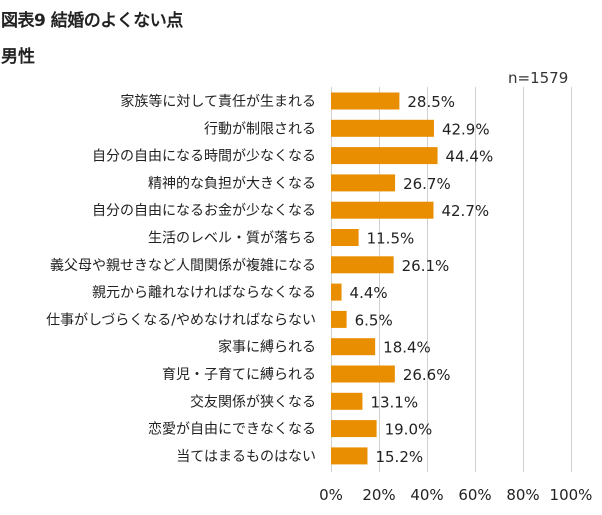 The width and height of the screenshot is (602, 515). What do you see at coordinates (369, 293) in the screenshot?
I see `value-label: 4.4%` at bounding box center [369, 293].